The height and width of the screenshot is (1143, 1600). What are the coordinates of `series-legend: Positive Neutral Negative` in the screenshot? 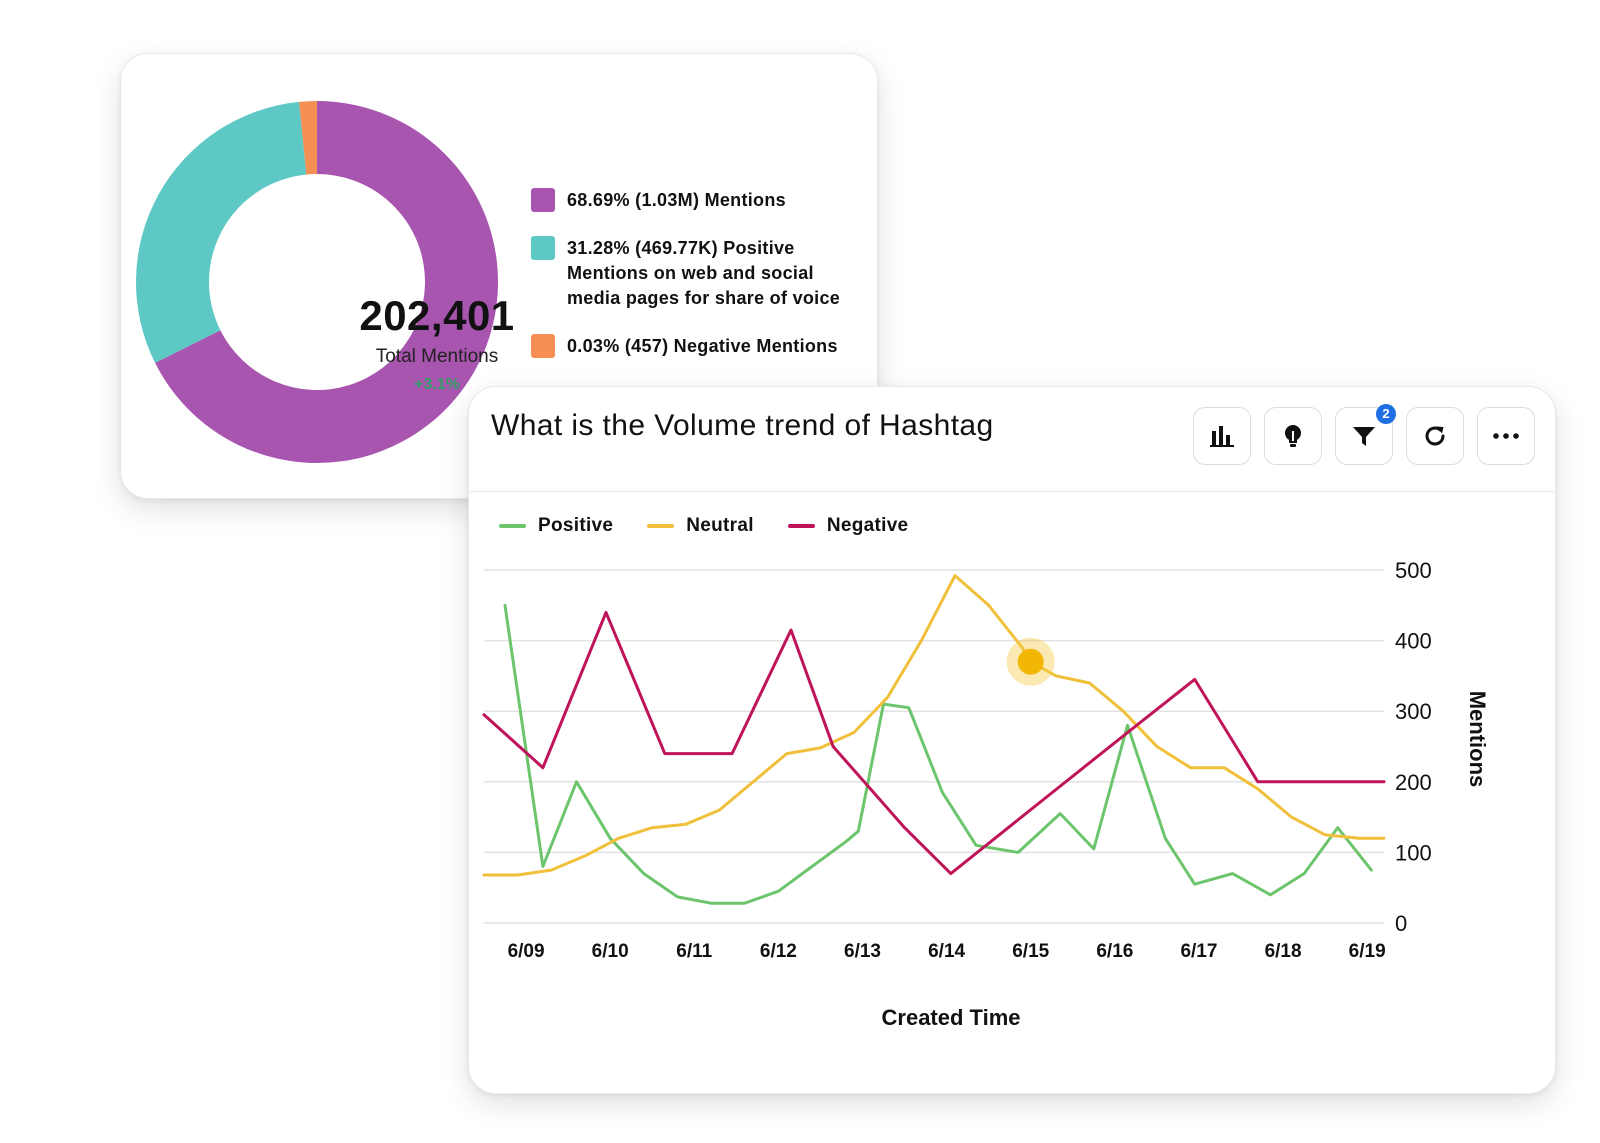 It's located at (720, 526).